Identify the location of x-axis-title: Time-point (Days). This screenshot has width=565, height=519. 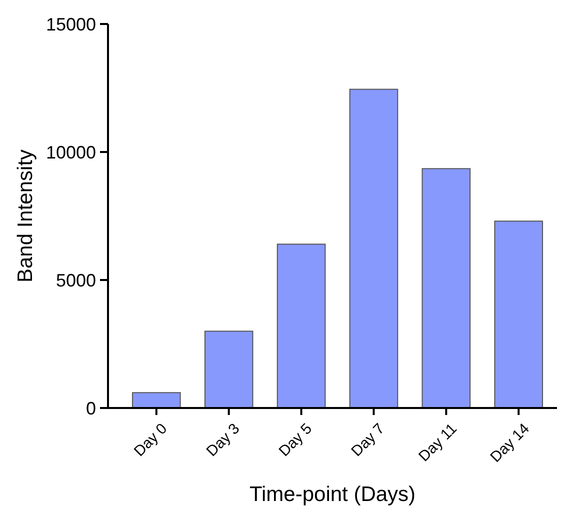
(332, 494).